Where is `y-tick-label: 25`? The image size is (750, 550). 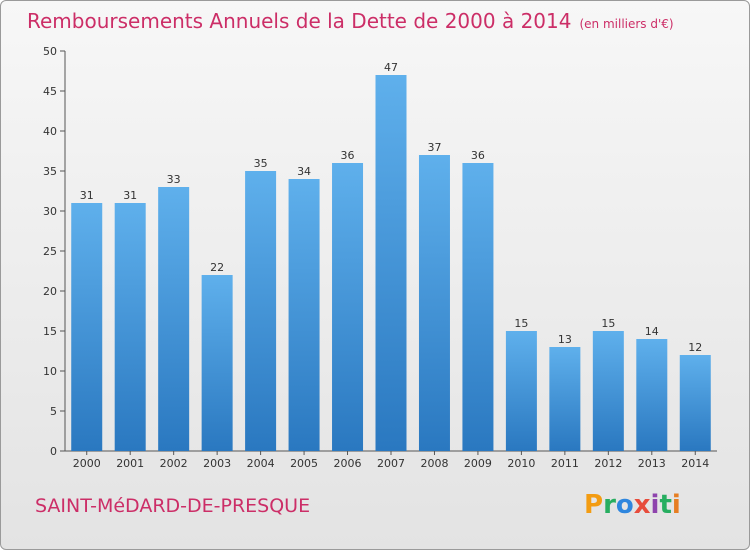
y-tick-label: 25 is located at coordinates (50, 251).